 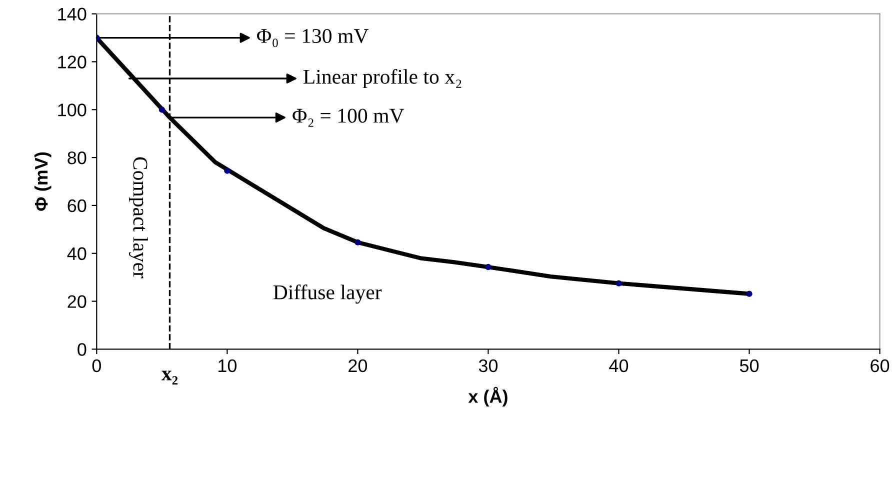 What do you see at coordinates (76, 253) in the screenshot?
I see `y-tick-label: 40` at bounding box center [76, 253].